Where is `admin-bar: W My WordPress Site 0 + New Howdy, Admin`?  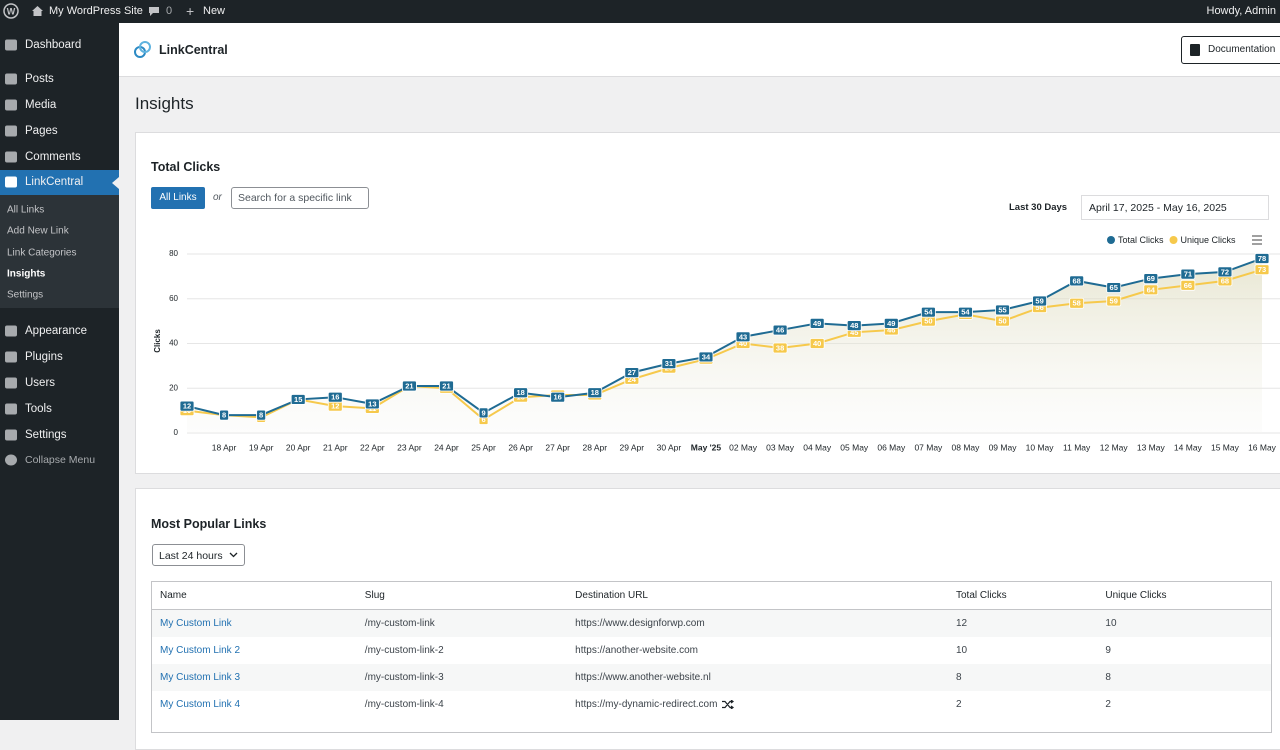 admin-bar: W My WordPress Site 0 + New Howdy, Admin is located at coordinates (640, 11).